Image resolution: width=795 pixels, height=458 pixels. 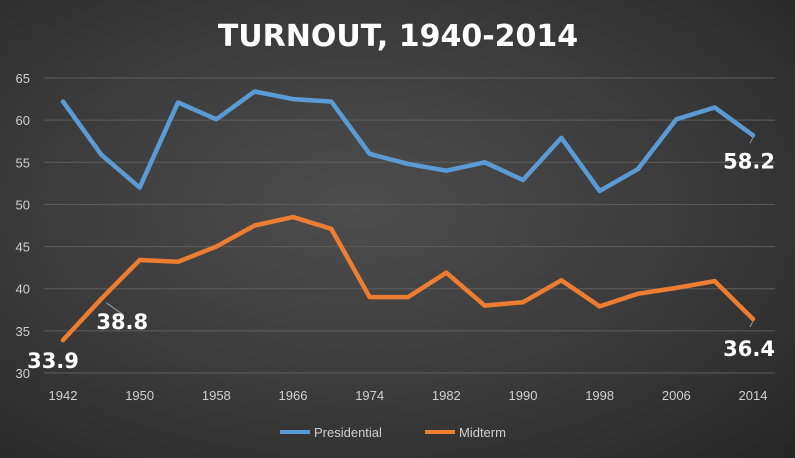 I want to click on y-tick-label: 65, so click(x=23, y=78).